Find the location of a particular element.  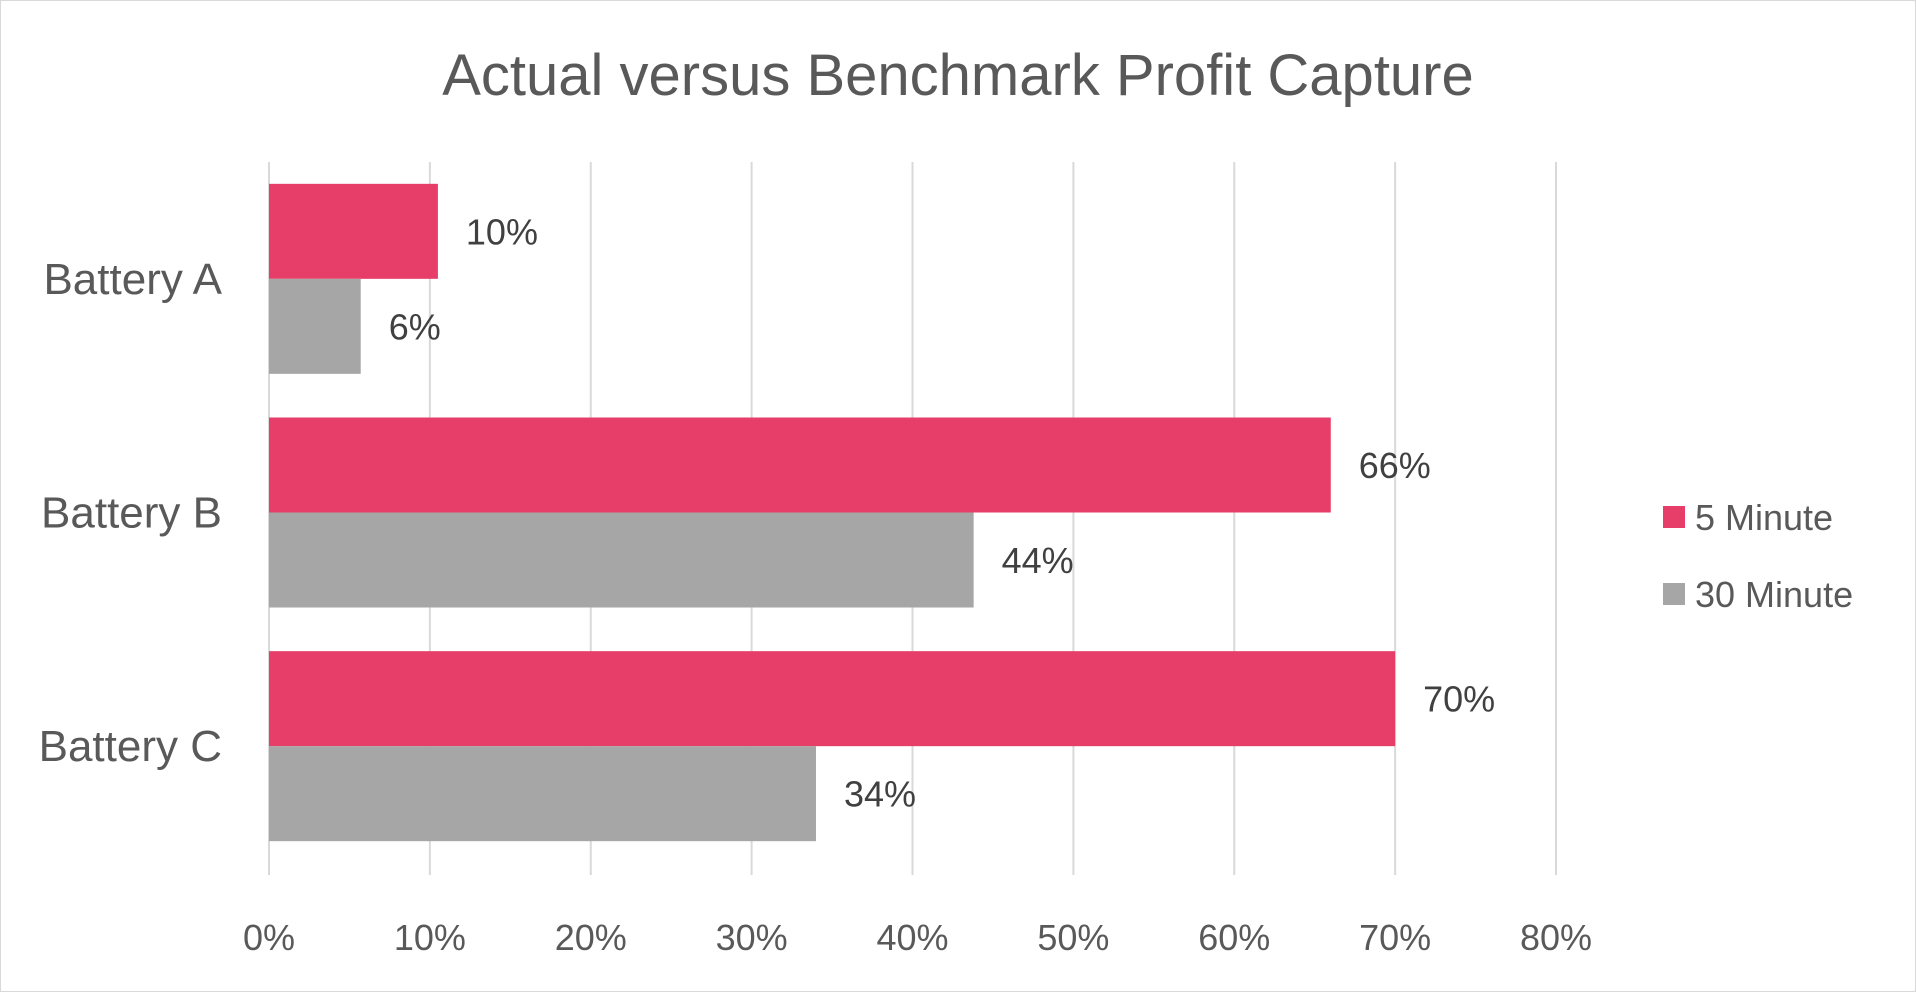

data-label: 34% is located at coordinates (880, 794).